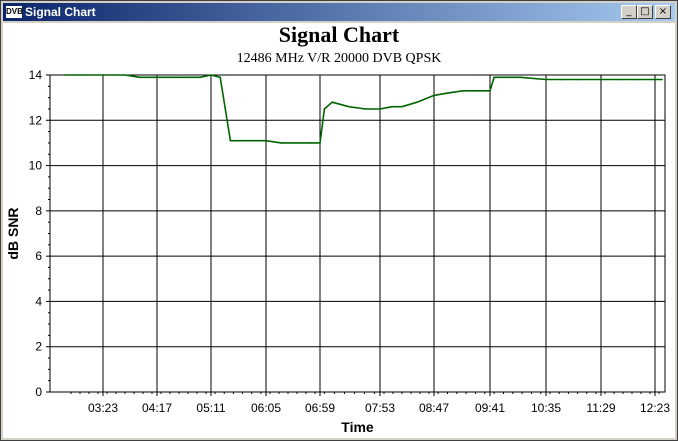 The width and height of the screenshot is (678, 441). I want to click on close-button: ×, so click(663, 12).